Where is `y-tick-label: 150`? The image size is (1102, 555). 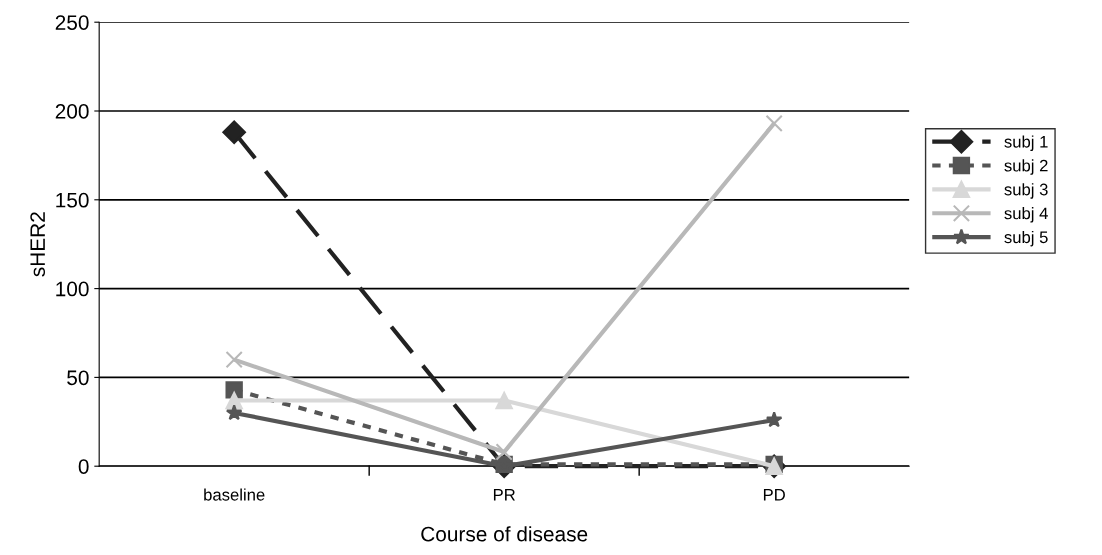
y-tick-label: 150 is located at coordinates (72, 200).